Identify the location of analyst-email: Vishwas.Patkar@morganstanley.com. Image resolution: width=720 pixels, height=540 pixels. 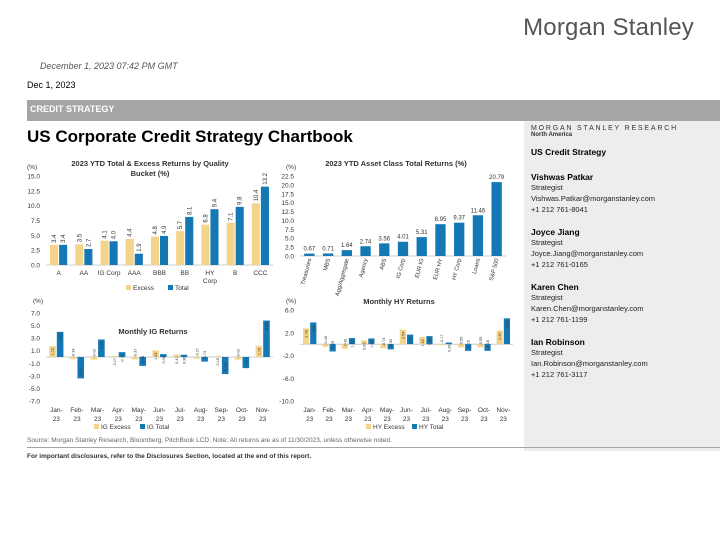
(593, 198).